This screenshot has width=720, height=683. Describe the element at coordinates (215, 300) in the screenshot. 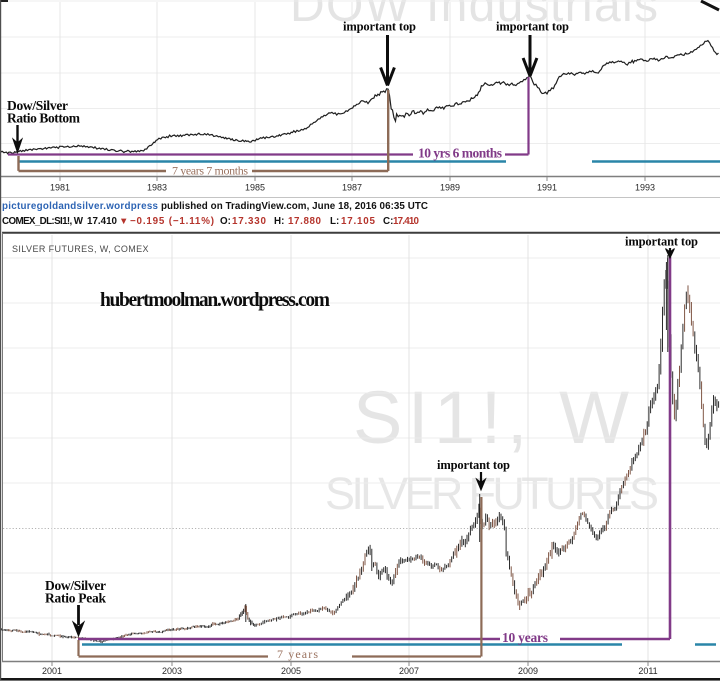

I see `svg-text: hubertmoolman.wordpress.com` at that location.